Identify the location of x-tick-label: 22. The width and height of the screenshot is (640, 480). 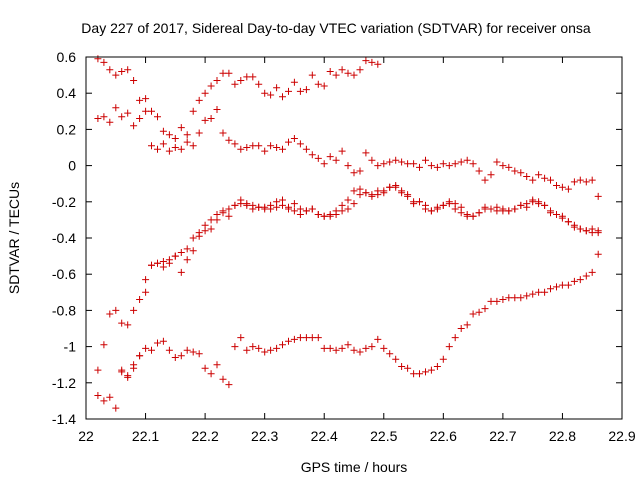
(86, 436).